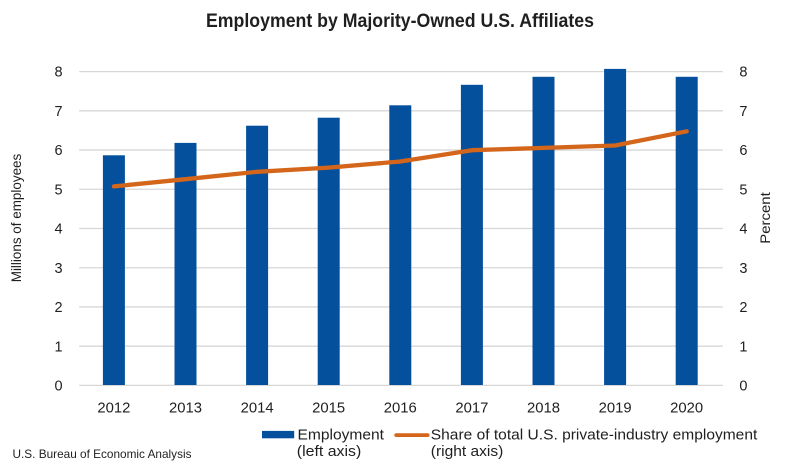  I want to click on svg-text: 2017, so click(471, 408).